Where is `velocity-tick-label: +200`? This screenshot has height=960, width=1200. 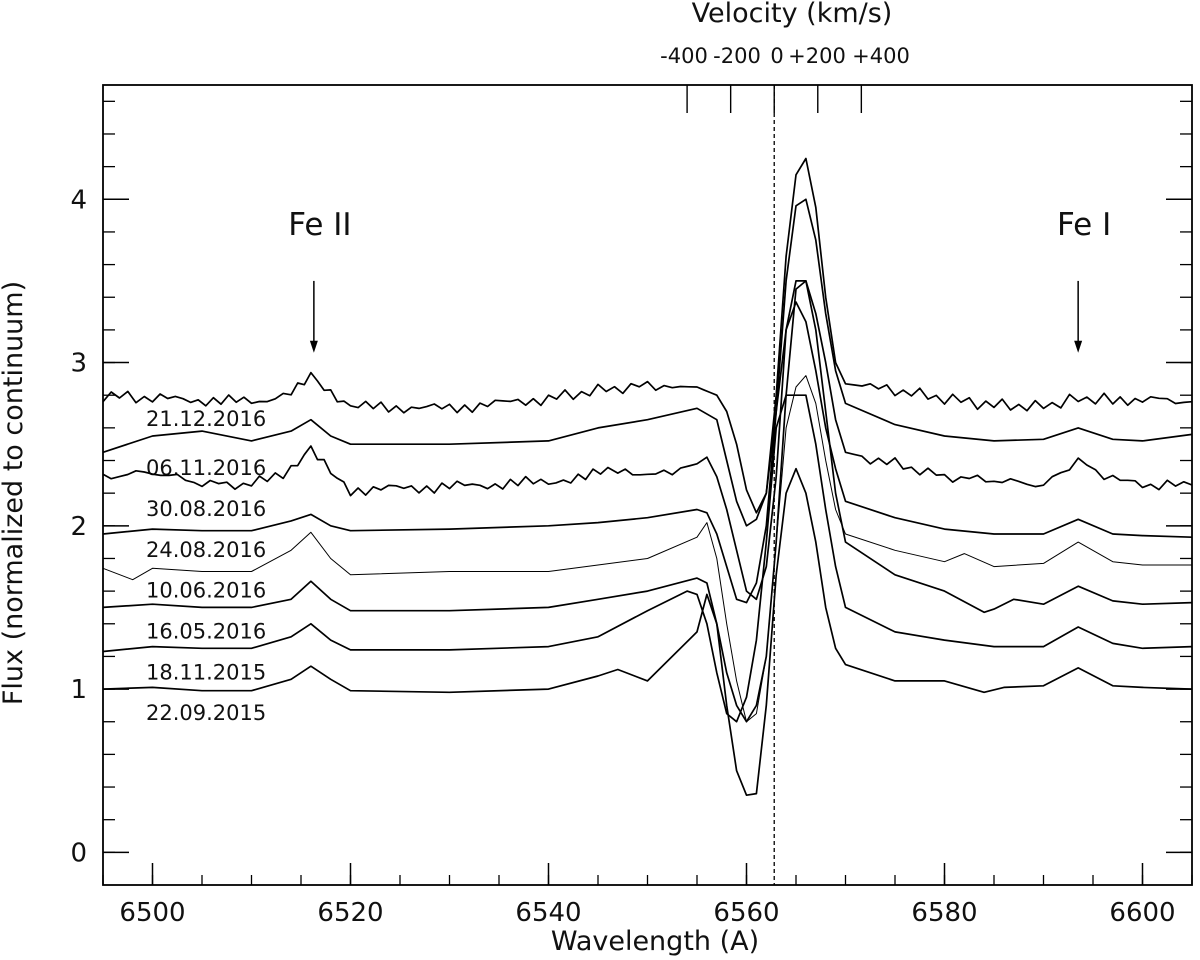 velocity-tick-label: +200 is located at coordinates (817, 56).